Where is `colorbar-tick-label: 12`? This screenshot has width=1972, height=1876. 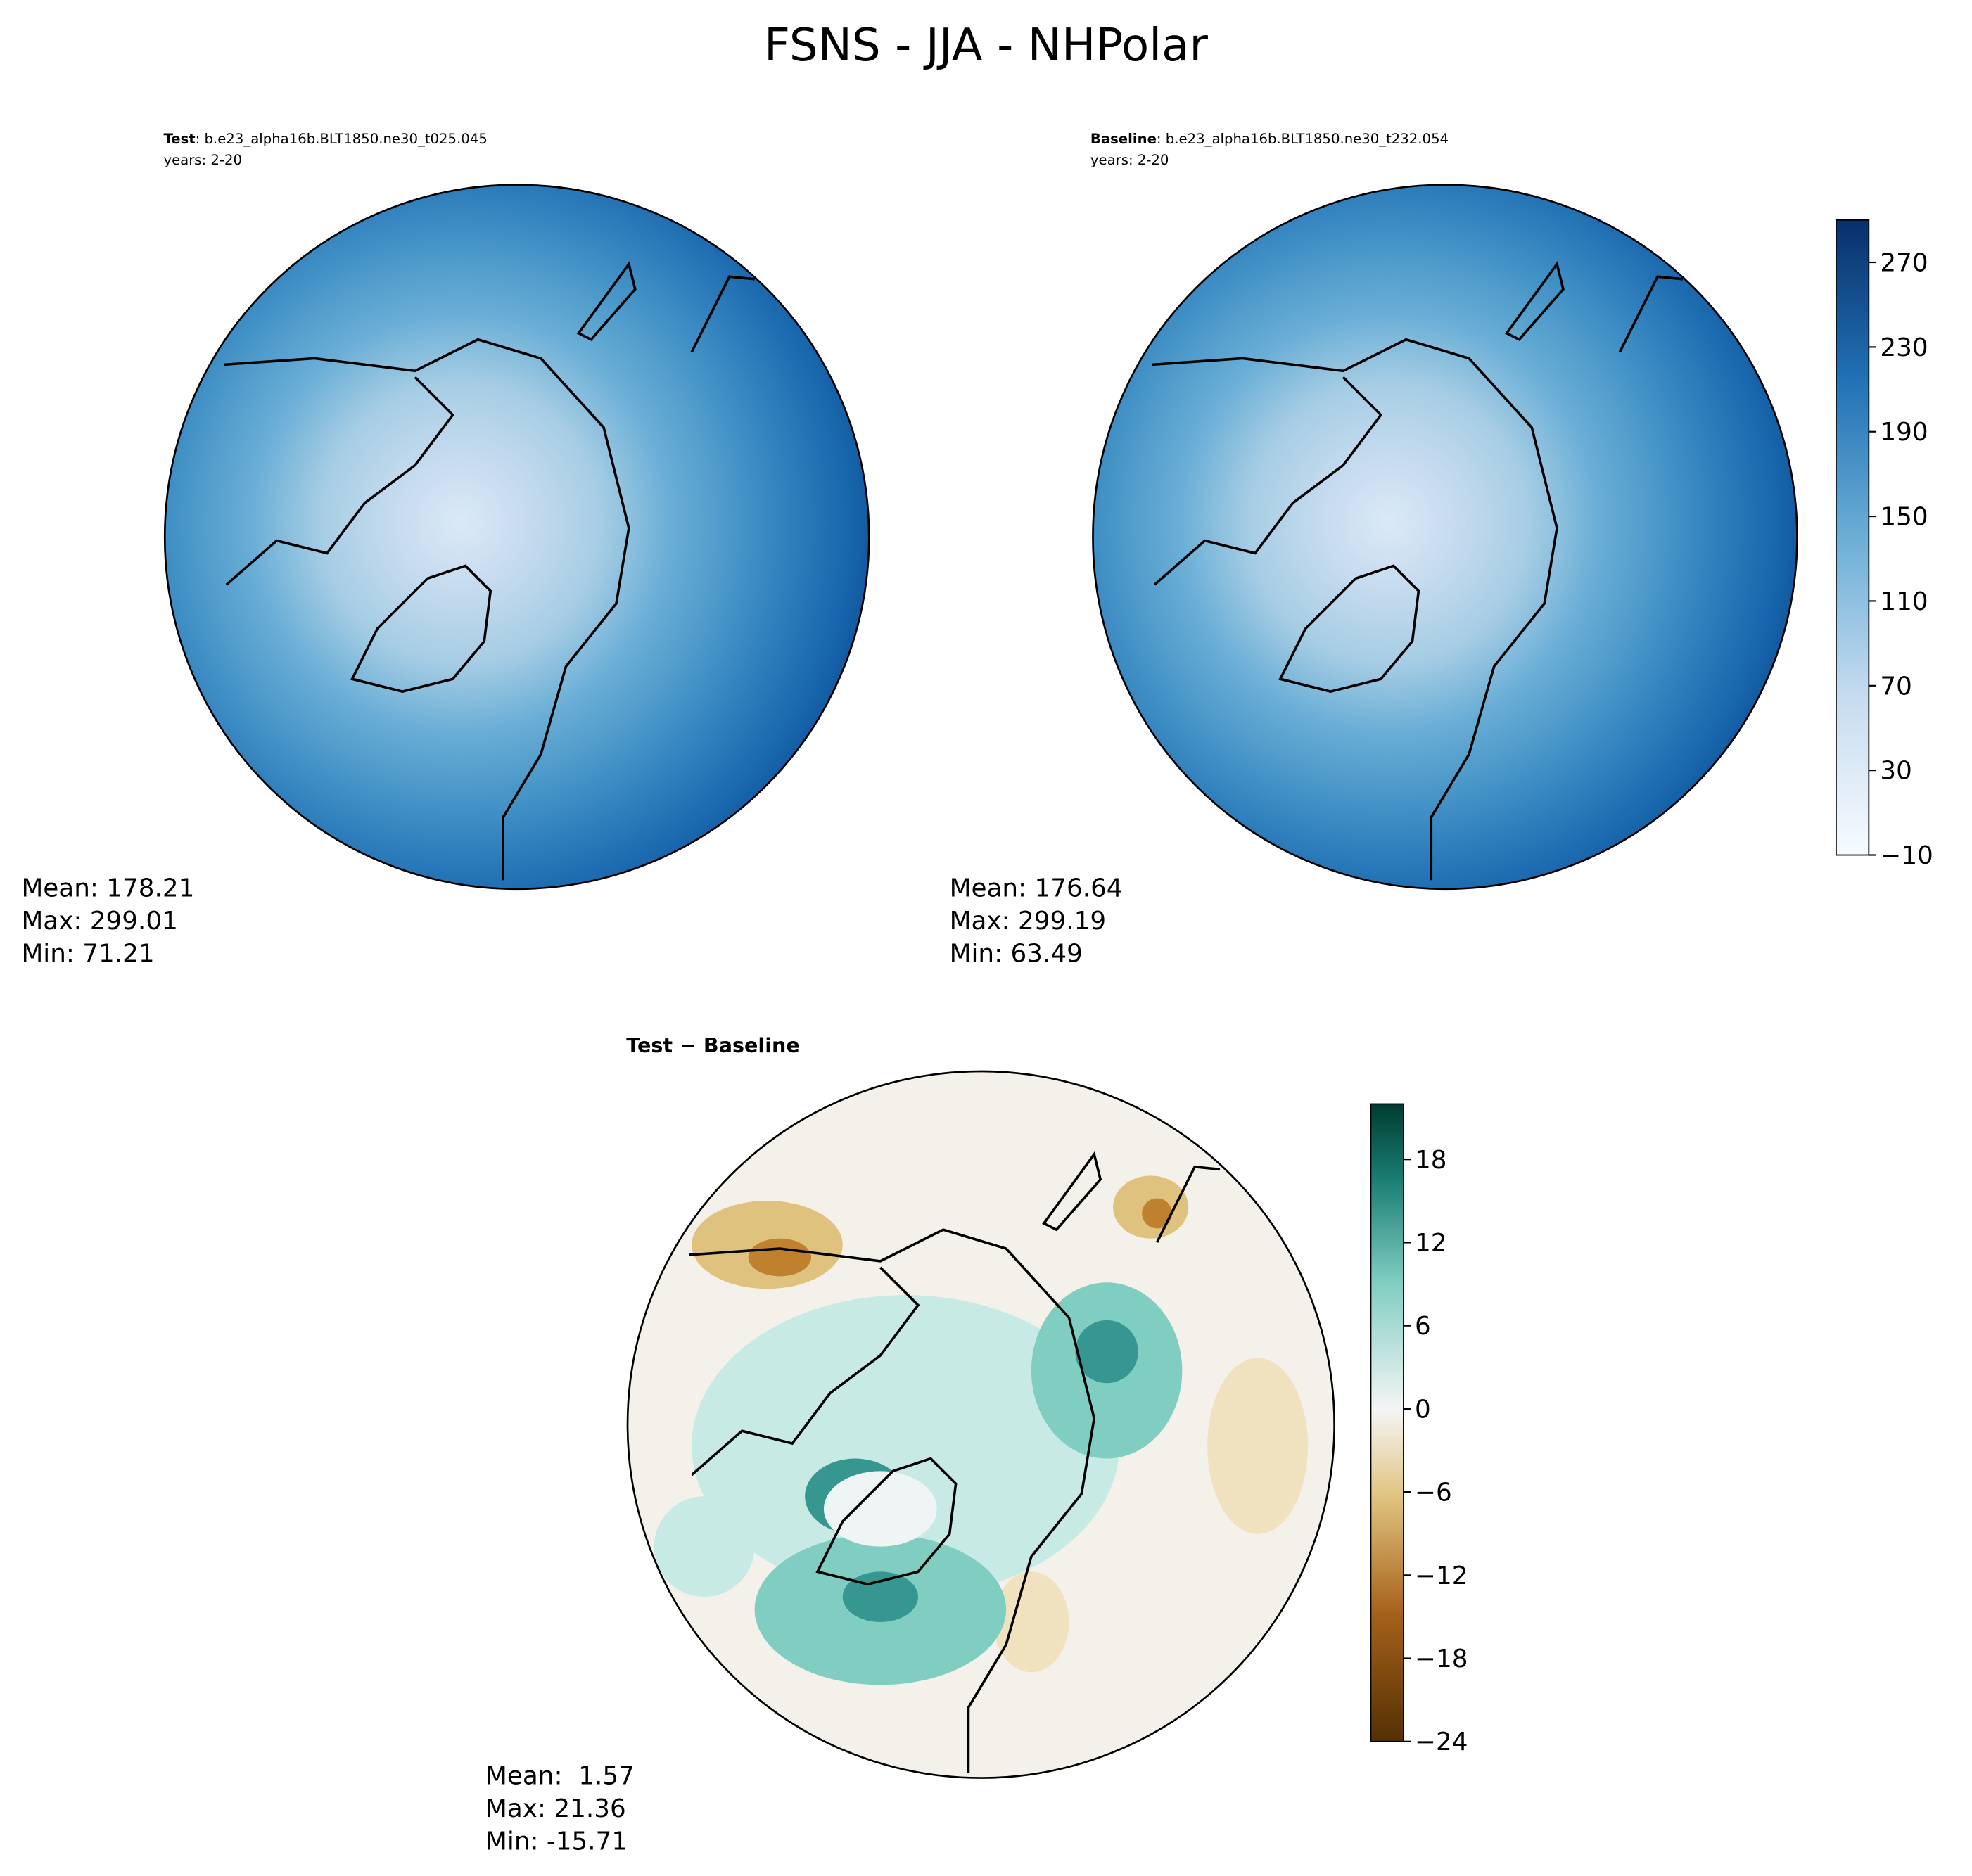 colorbar-tick-label: 12 is located at coordinates (1430, 1243).